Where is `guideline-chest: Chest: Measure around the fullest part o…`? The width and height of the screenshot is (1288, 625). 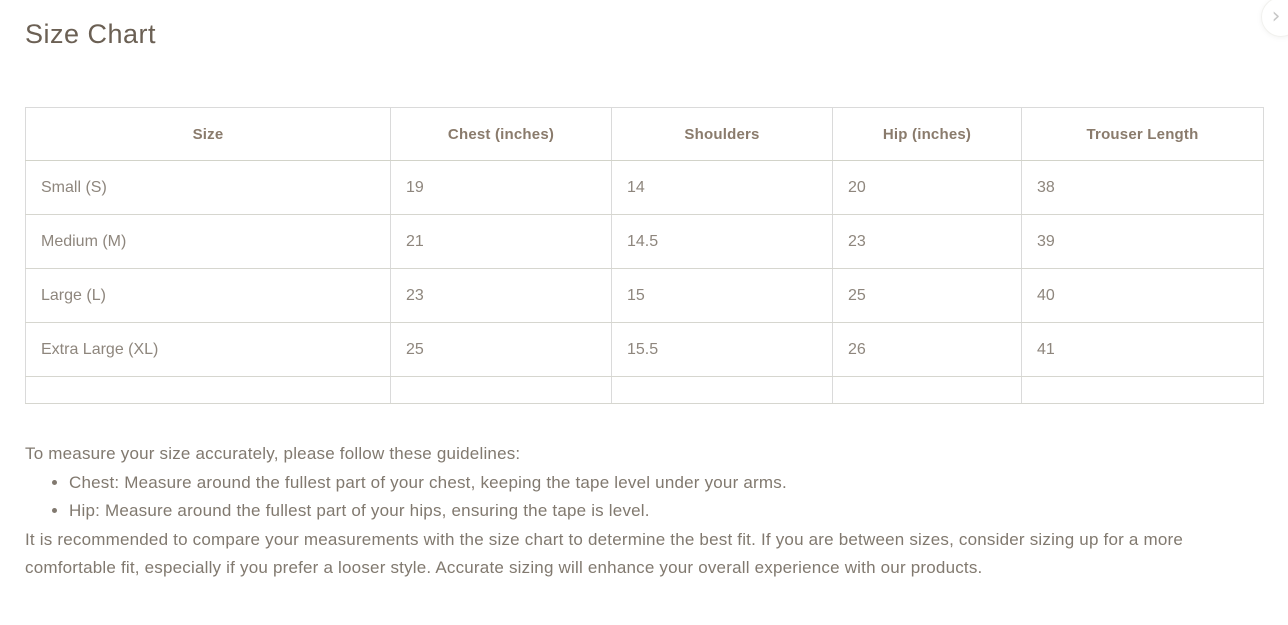 guideline-chest: Chest: Measure around the fullest part o… is located at coordinates (666, 483).